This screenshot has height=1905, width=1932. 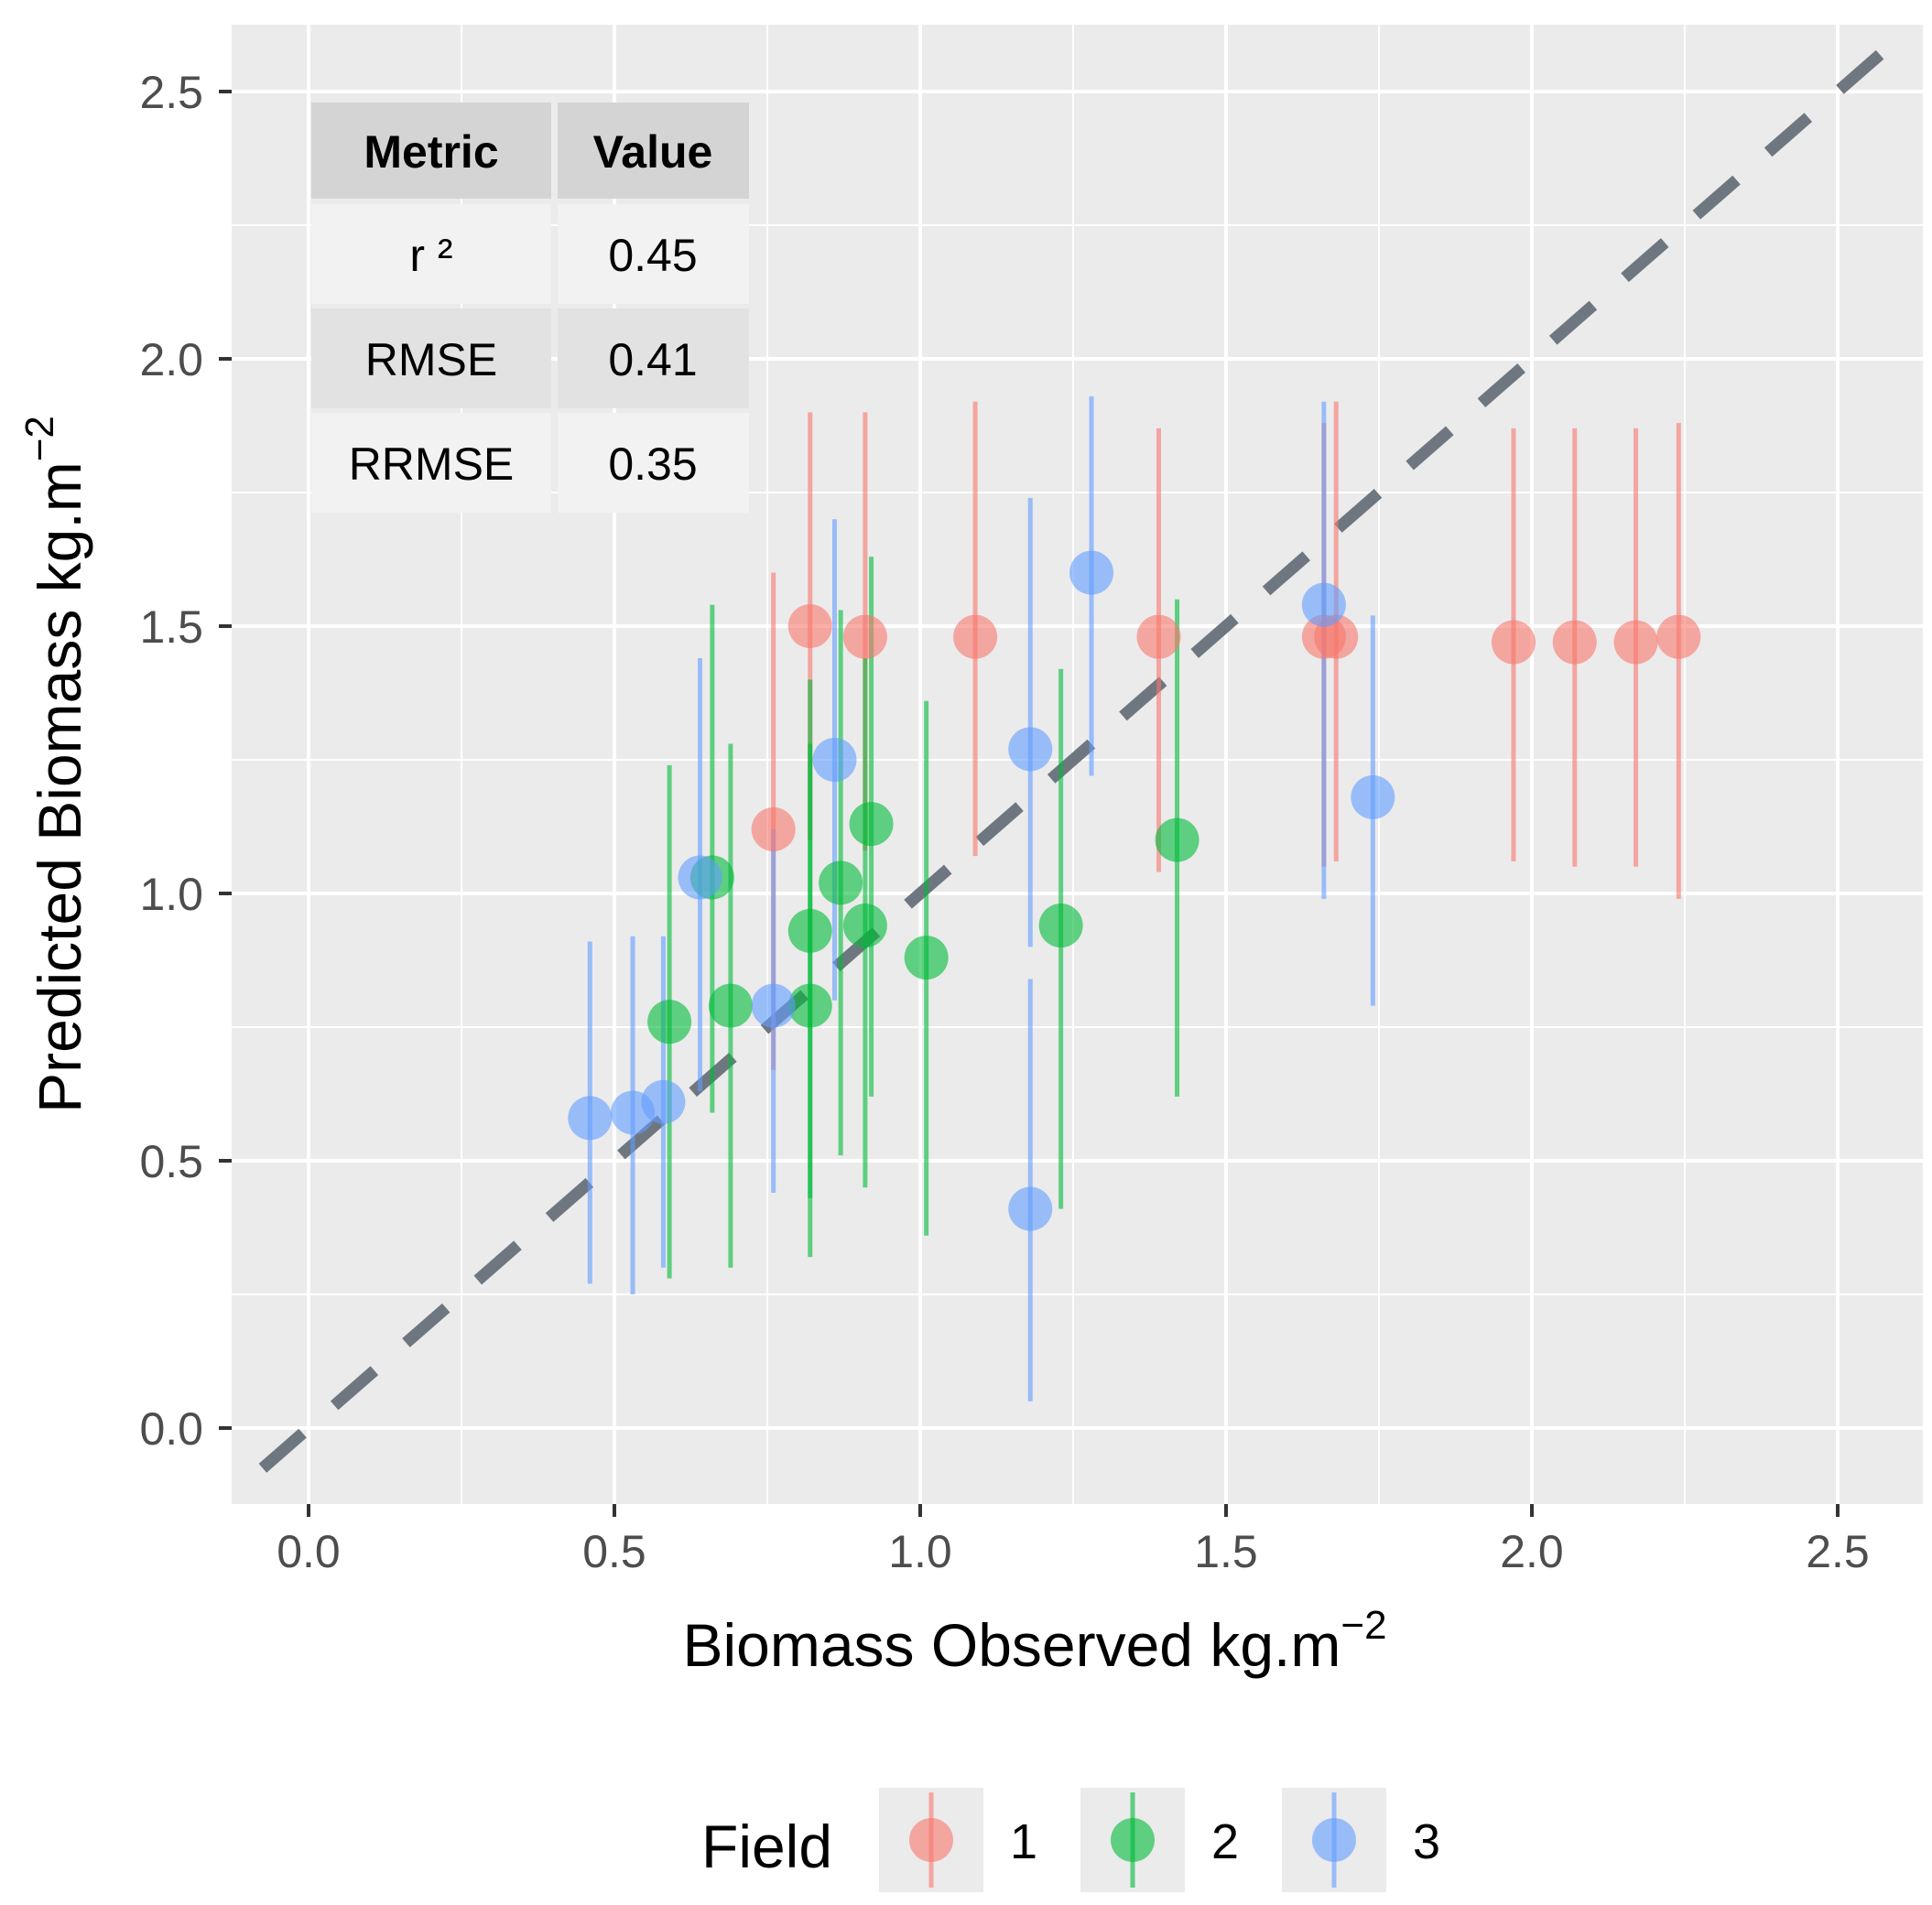 I want to click on x-axis: 0.0 0.5 1.0 1.5 2.0 2.5, so click(x=1073, y=1540).